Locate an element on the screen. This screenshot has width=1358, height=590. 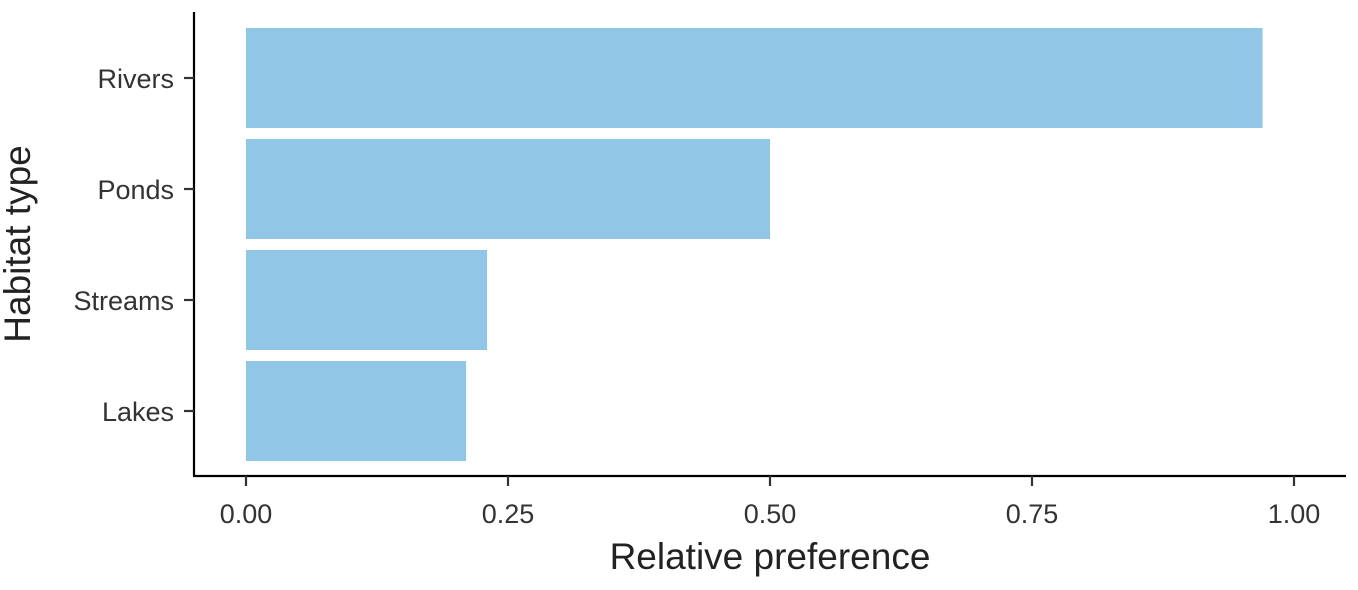
y-tick-label-ponds: Ponds is located at coordinates (135, 190).